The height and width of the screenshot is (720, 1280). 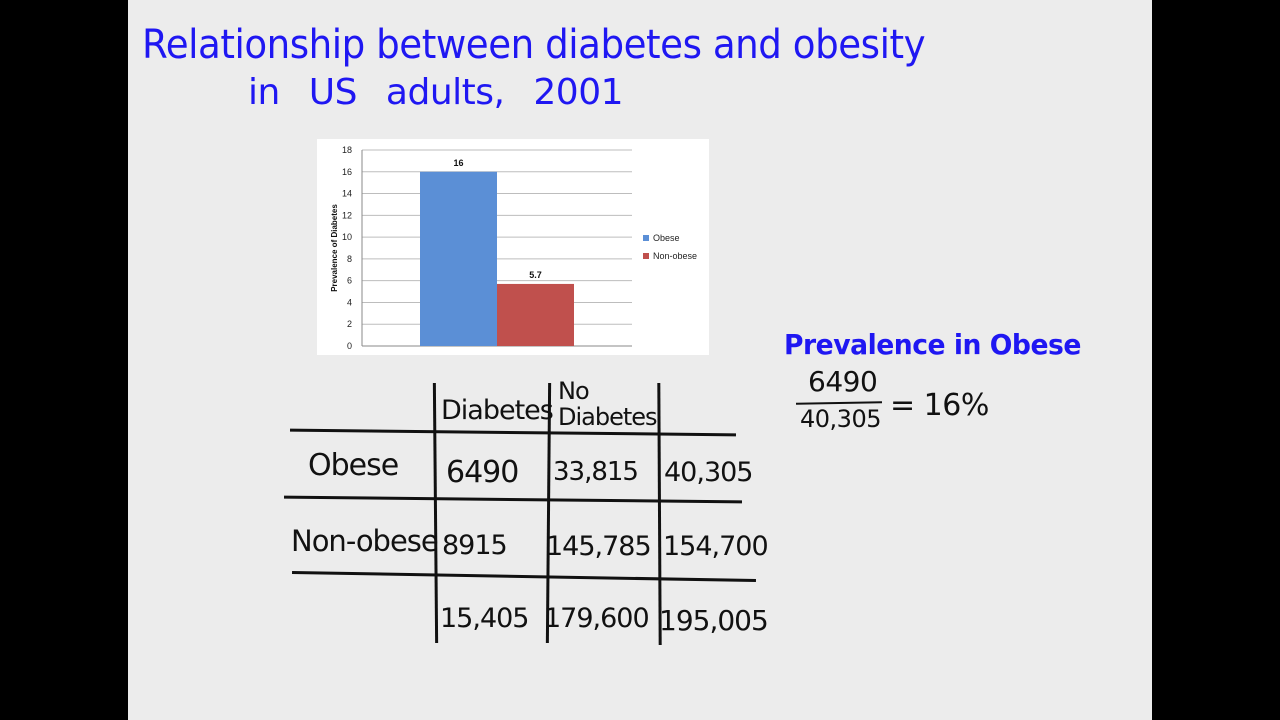 I want to click on title-line-2: in US adults, 2001, so click(x=436, y=92).